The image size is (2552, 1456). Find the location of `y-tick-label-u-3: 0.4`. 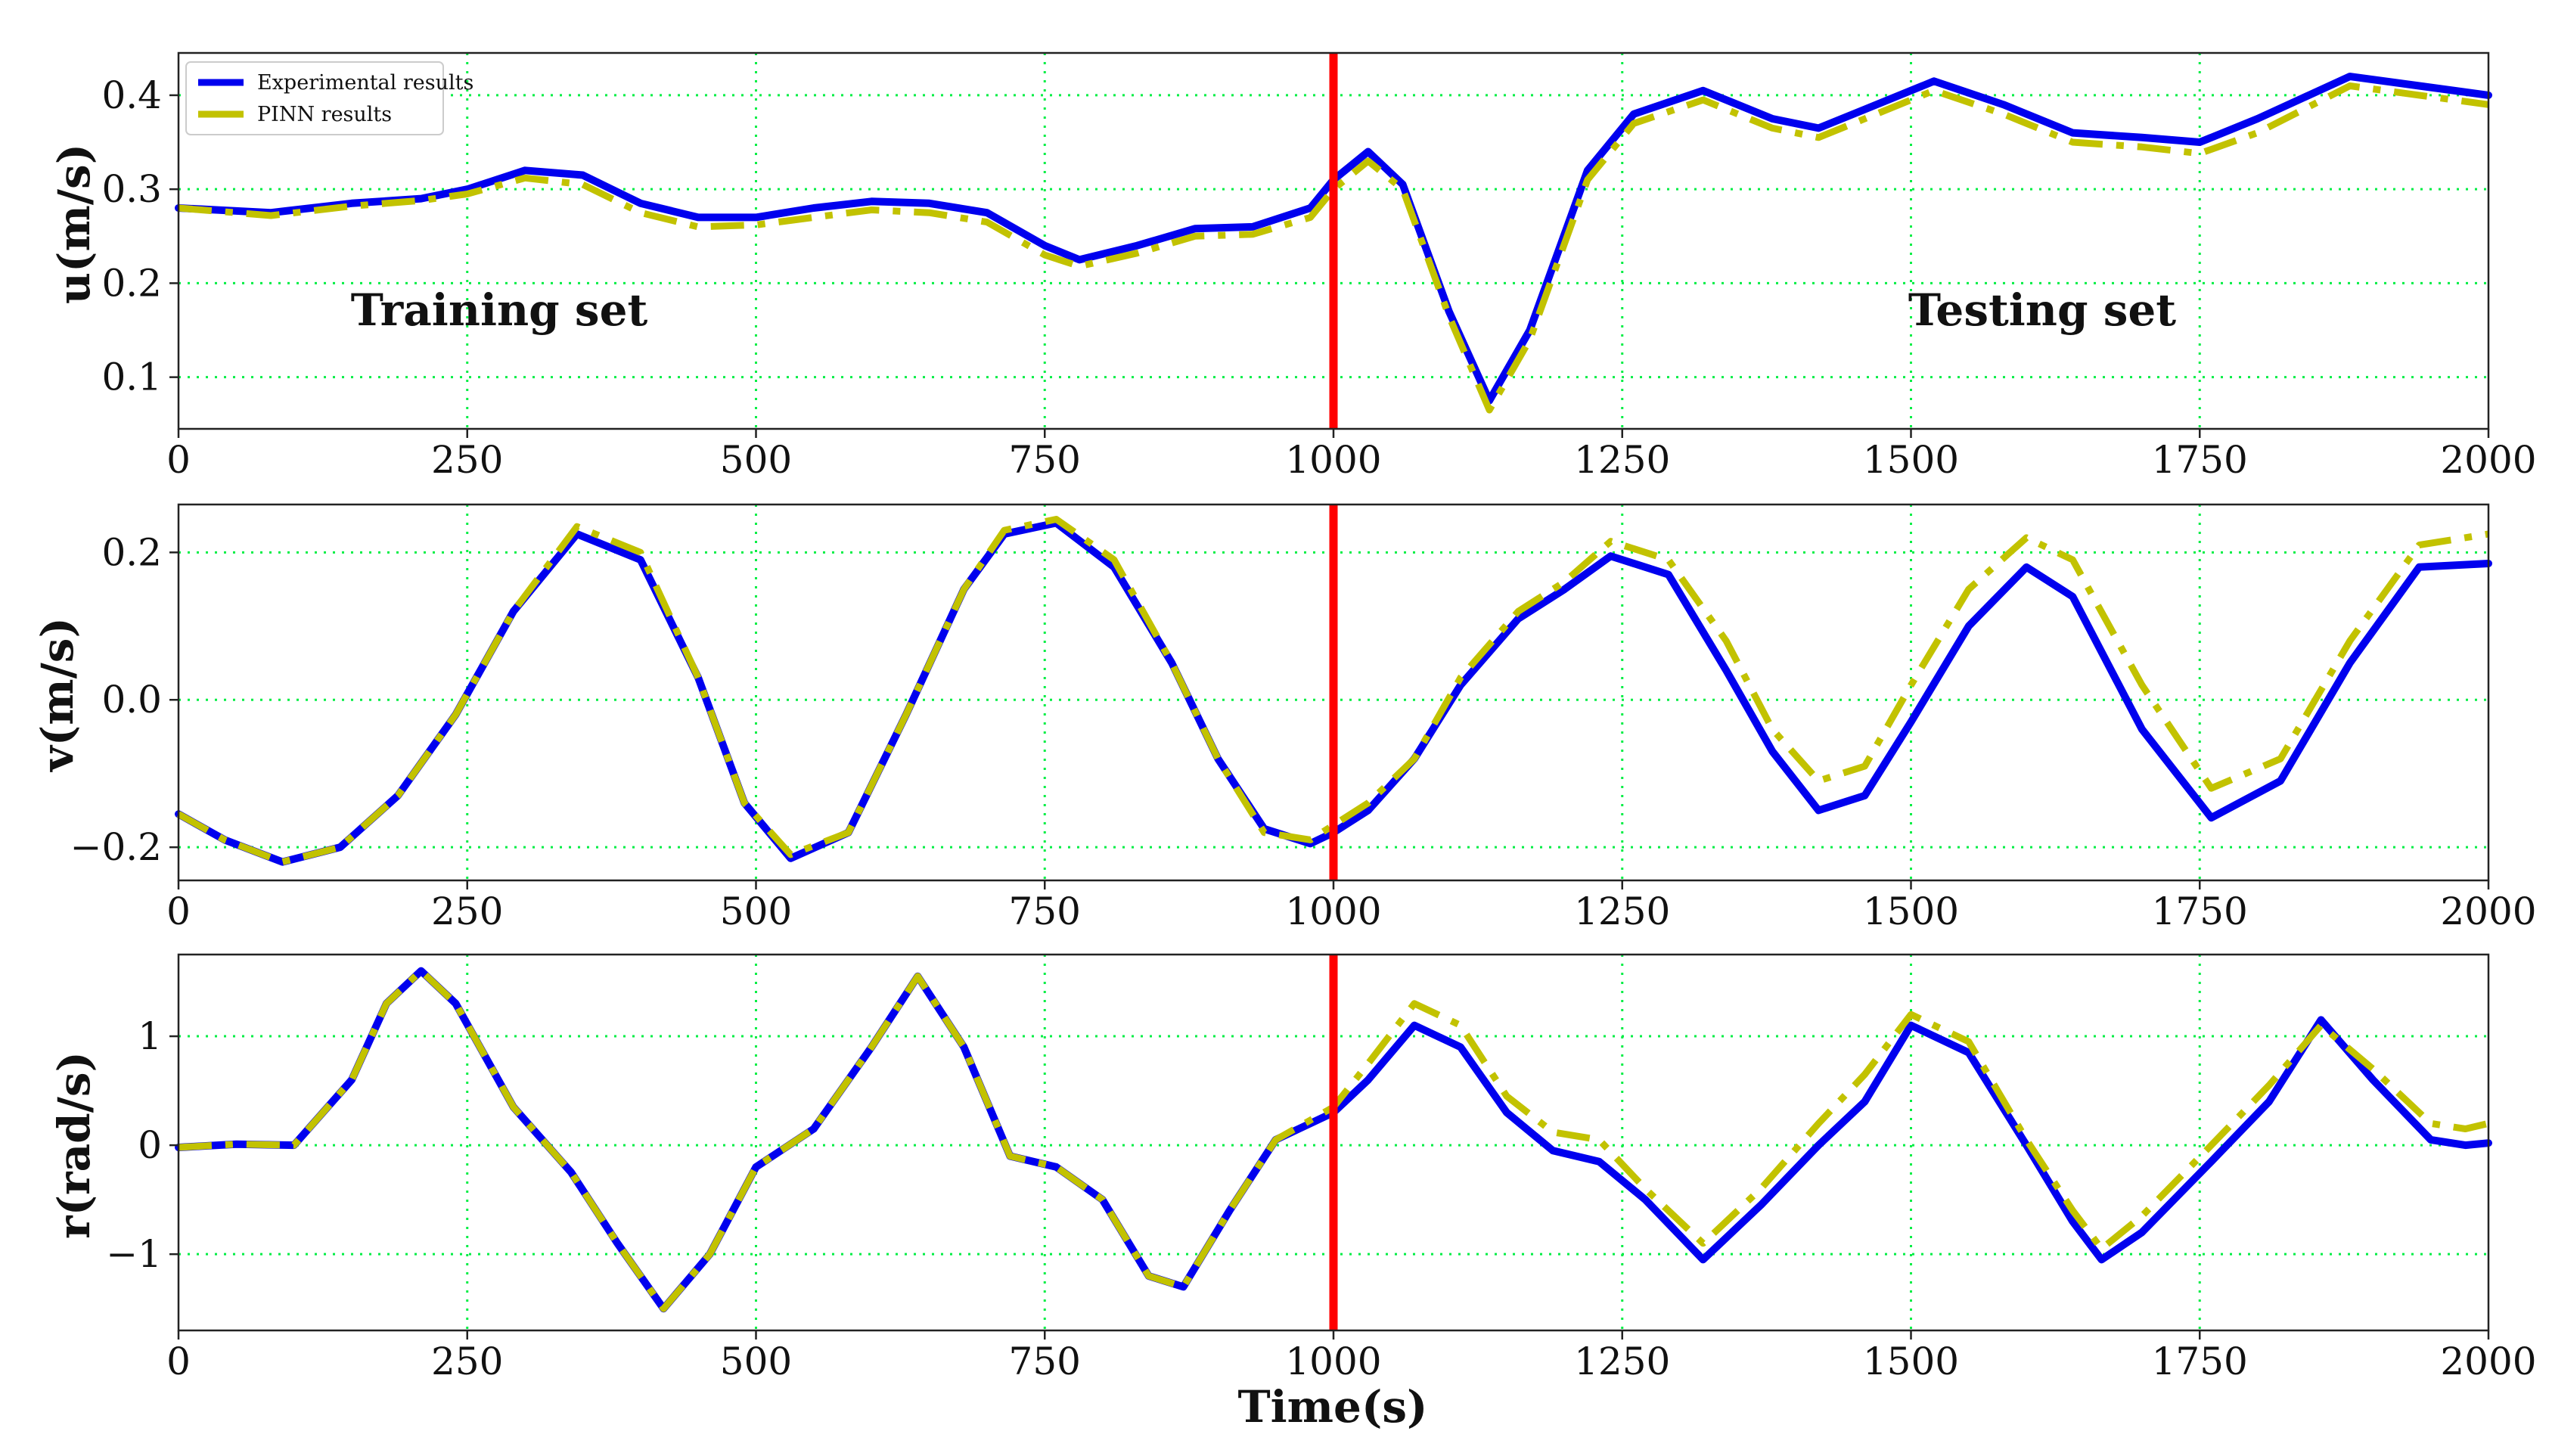

y-tick-label-u-3: 0.4 is located at coordinates (131, 95).